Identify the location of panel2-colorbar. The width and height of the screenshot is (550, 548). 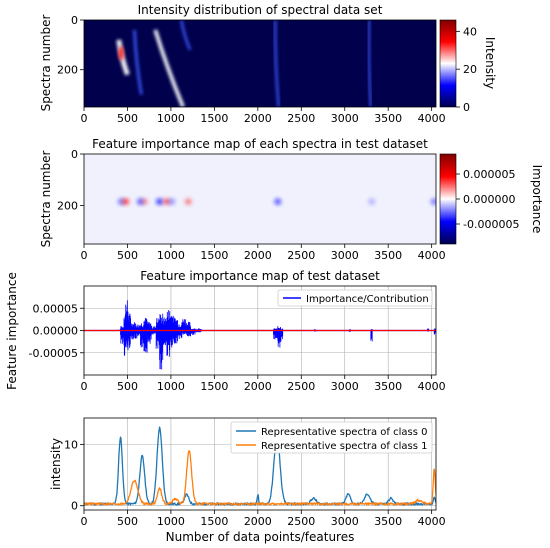
(448, 199).